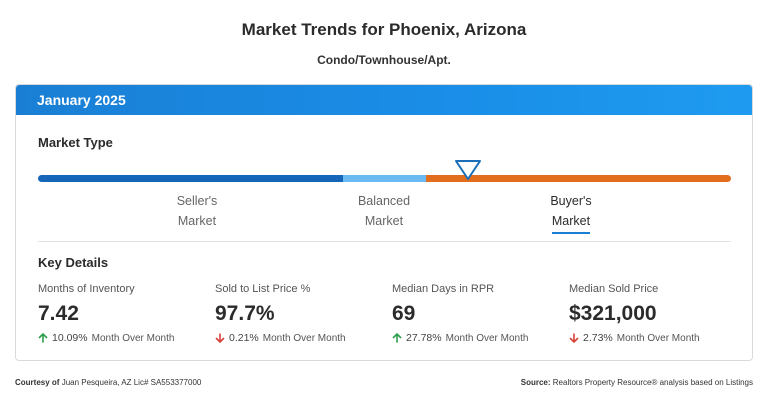 The width and height of the screenshot is (768, 403). Describe the element at coordinates (75, 142) in the screenshot. I see `market-type-heading: Market Type` at that location.